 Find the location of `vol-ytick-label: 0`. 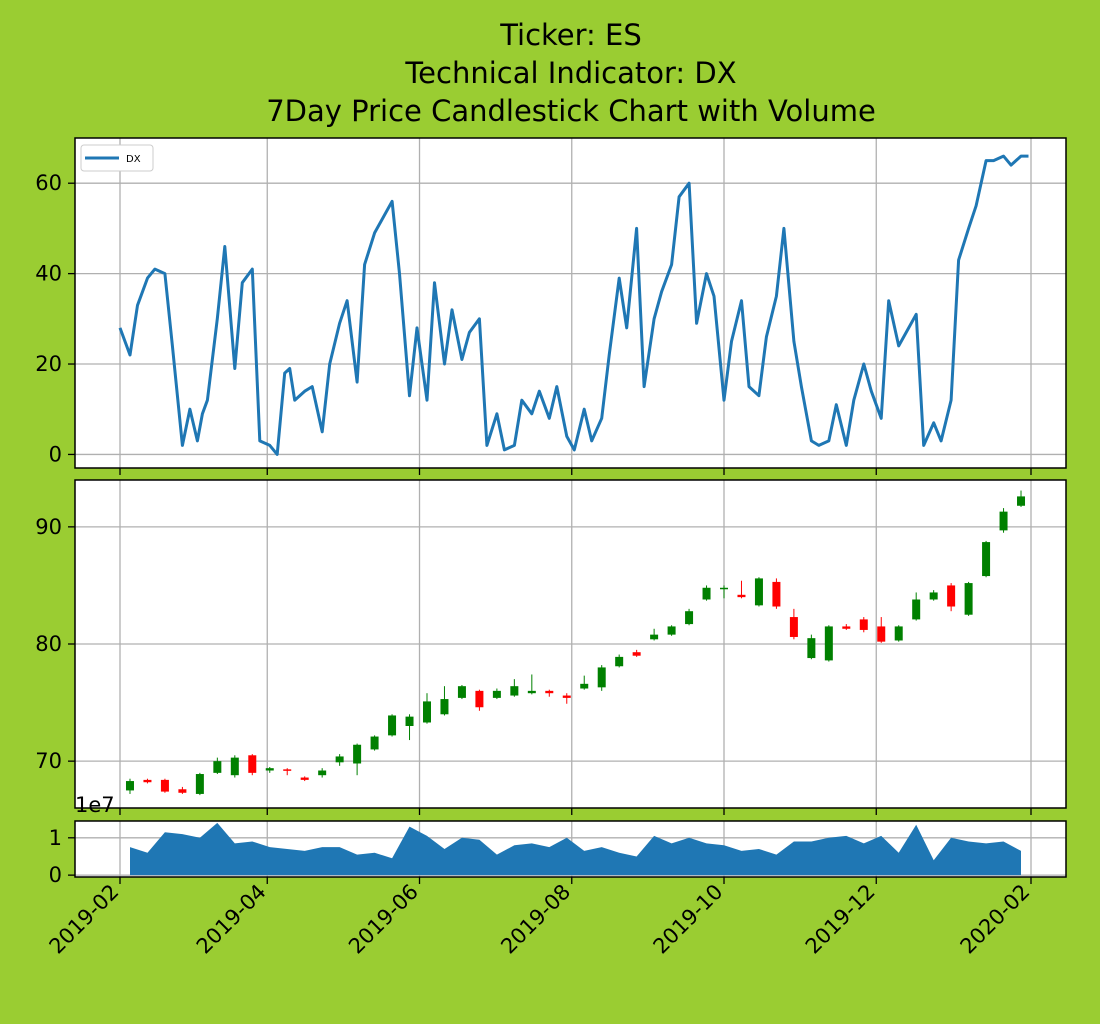

vol-ytick-label: 0 is located at coordinates (55, 875).